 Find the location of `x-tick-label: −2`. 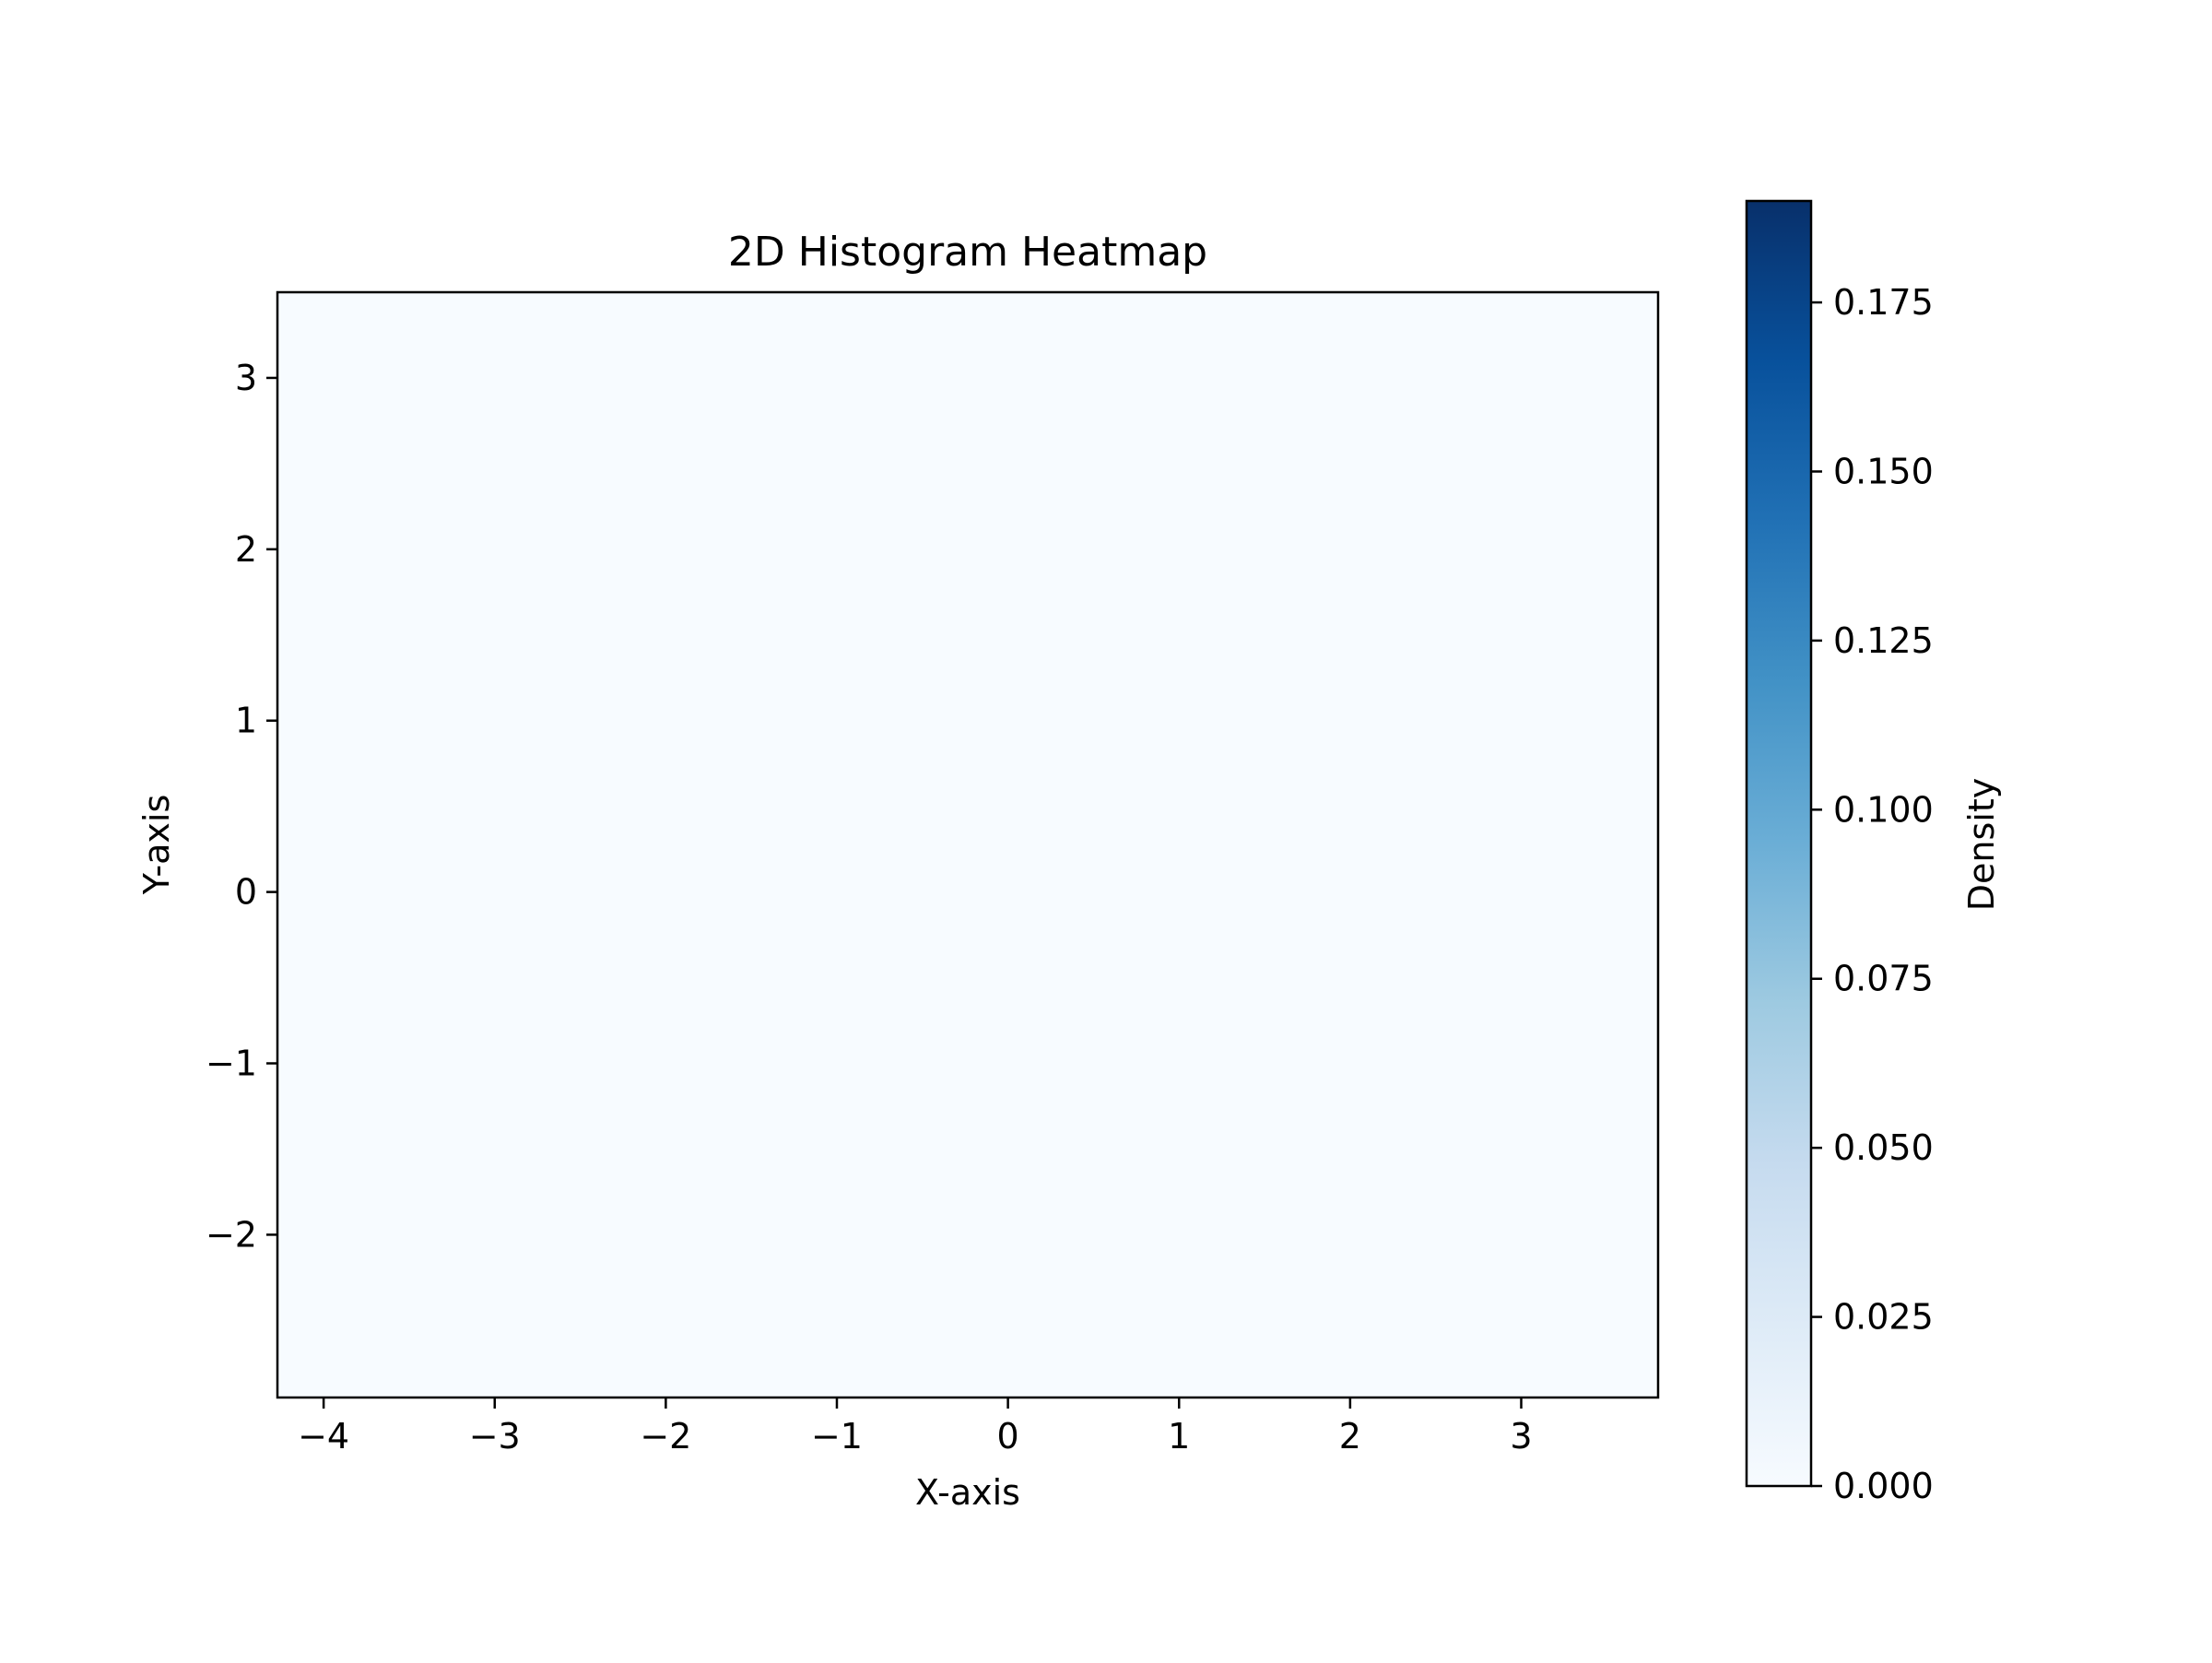

x-tick-label: −2 is located at coordinates (665, 1436).